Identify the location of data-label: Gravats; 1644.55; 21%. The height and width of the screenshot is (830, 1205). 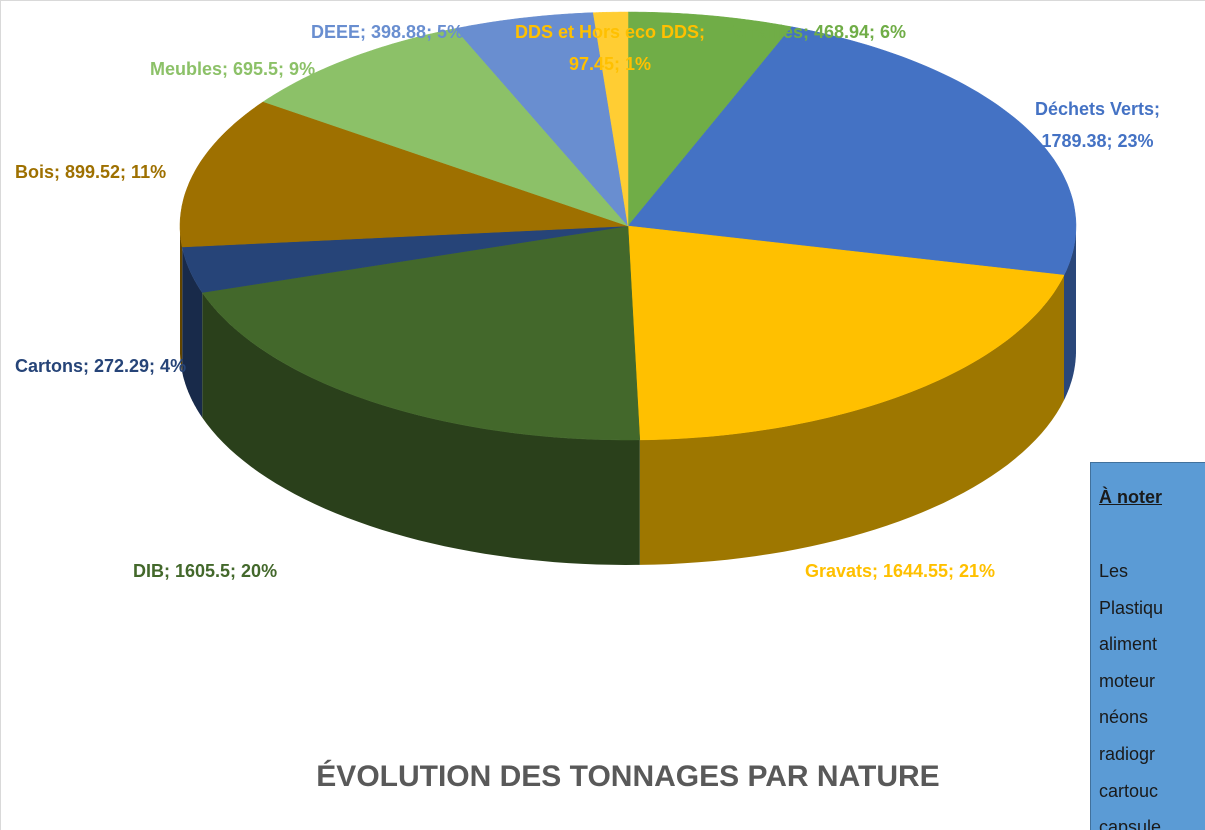
(900, 571).